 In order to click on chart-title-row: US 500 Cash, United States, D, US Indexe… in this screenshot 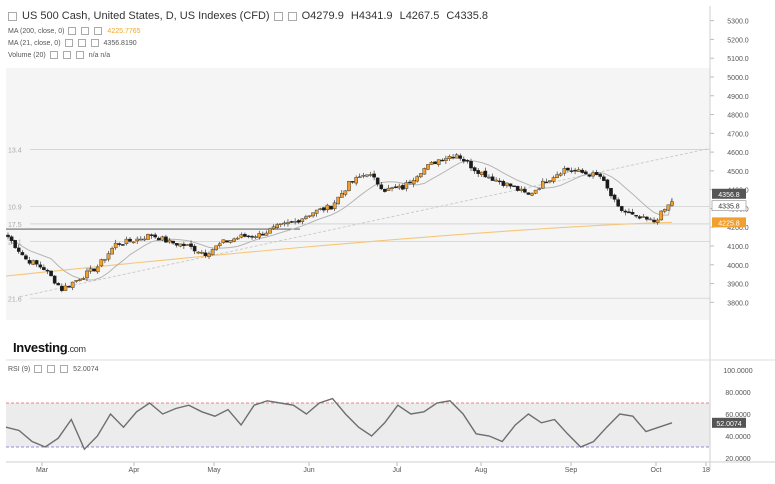, I will do `click(250, 16)`.